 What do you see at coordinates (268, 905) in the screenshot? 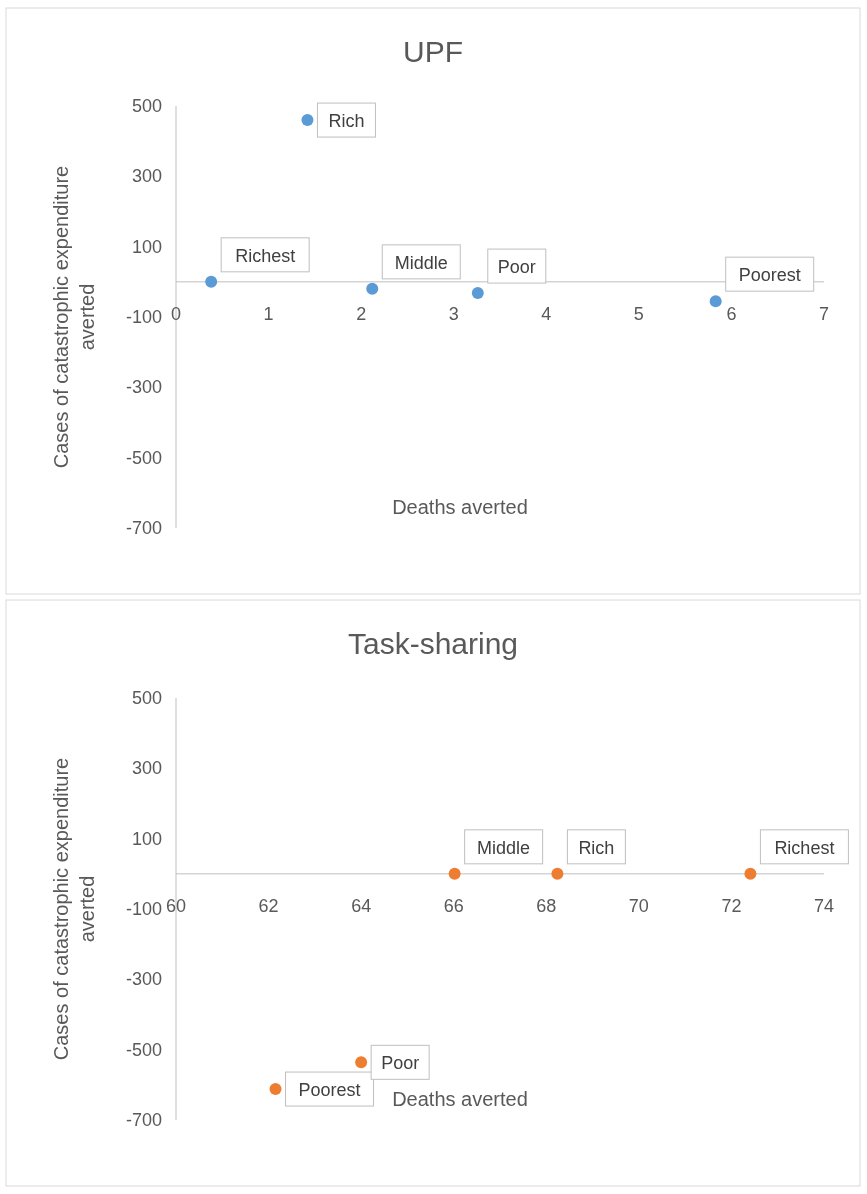
I see `x-tick-label: 62` at bounding box center [268, 905].